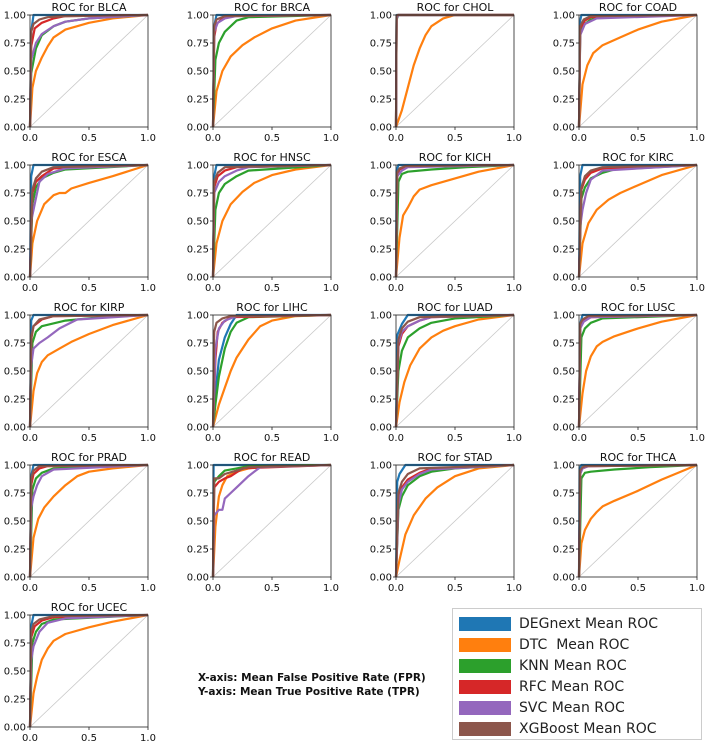 The image size is (708, 744). What do you see at coordinates (456, 7) in the screenshot?
I see `subplot-title: ROC for CHOL` at bounding box center [456, 7].